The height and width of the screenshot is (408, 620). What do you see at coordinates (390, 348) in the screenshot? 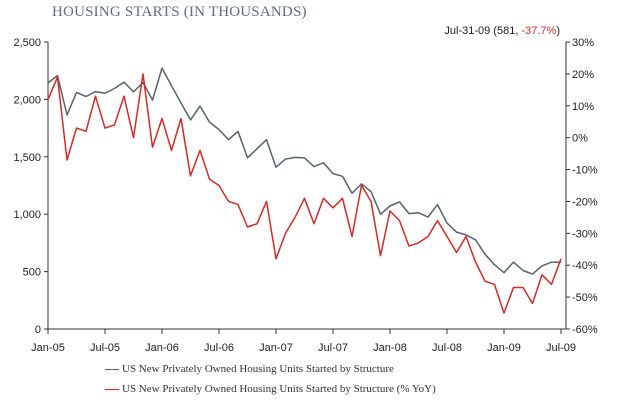
I see `x-tick-label: Jan-08` at bounding box center [390, 348].